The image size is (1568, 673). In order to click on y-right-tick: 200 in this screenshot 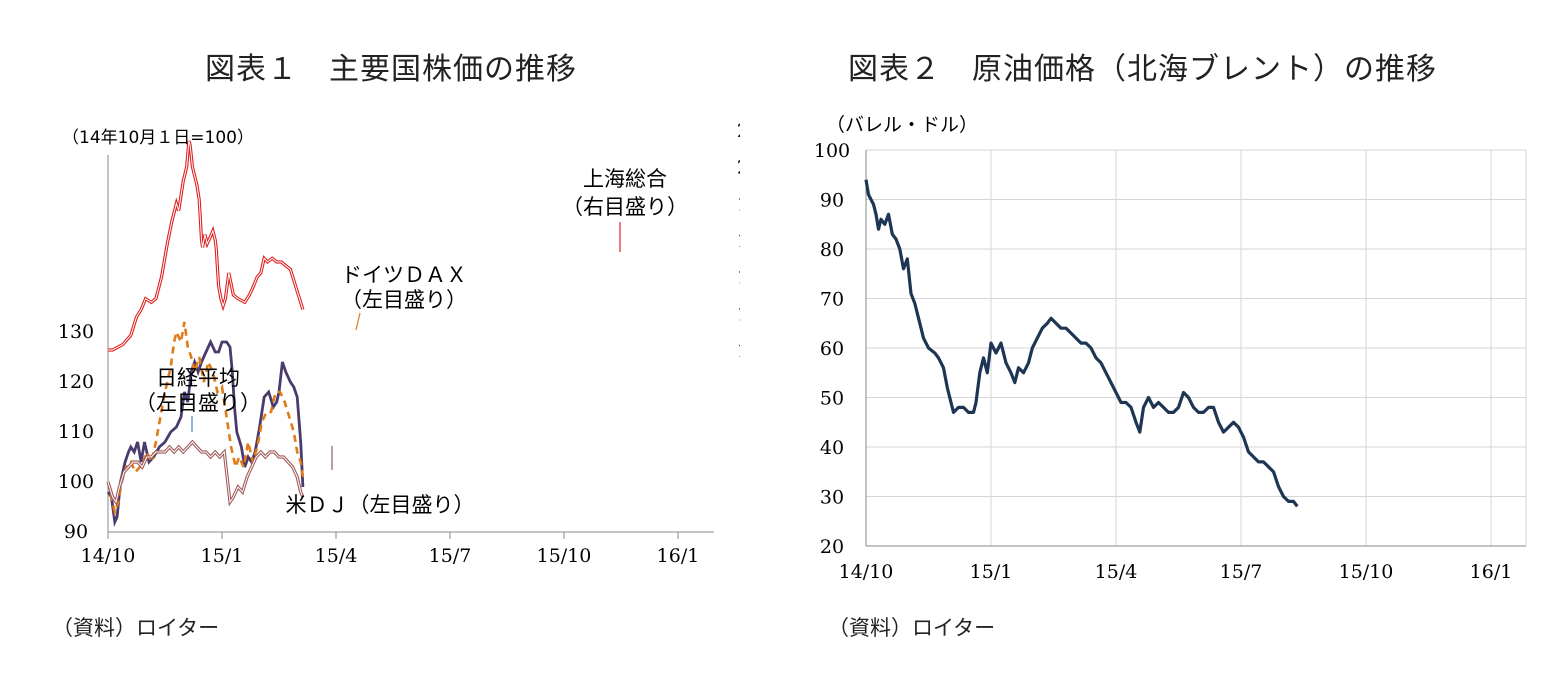, I will do `click(738, 168)`.